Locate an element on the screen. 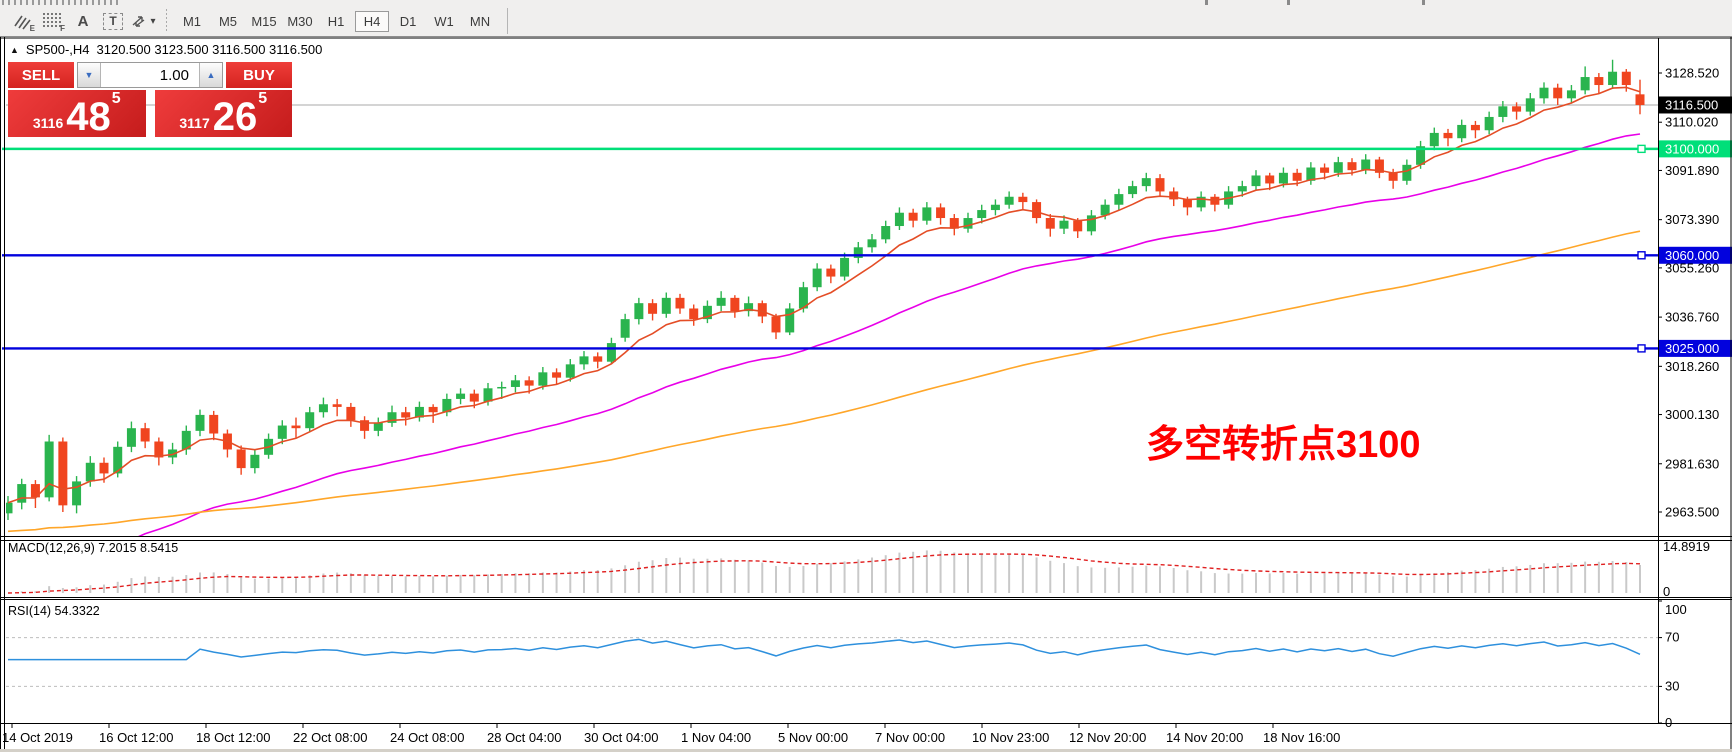  bid-price-prefix: 3116 is located at coordinates (48, 123).